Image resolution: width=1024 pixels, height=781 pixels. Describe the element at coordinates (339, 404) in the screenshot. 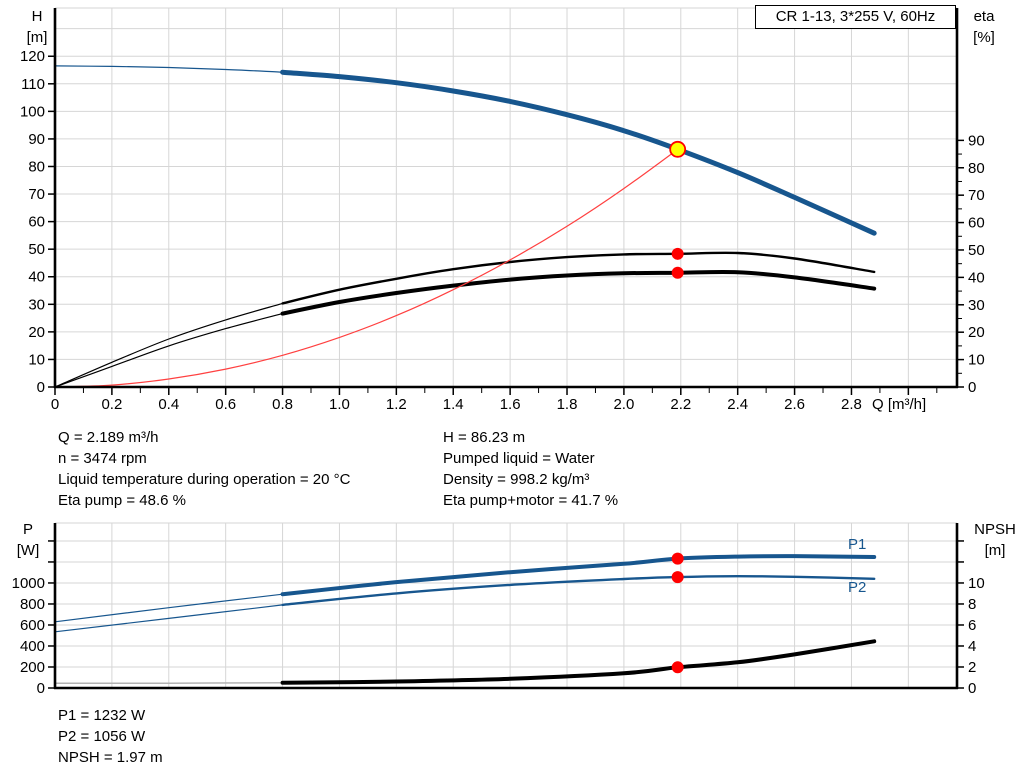

I see `hq-x-tick-label: 1.0` at that location.